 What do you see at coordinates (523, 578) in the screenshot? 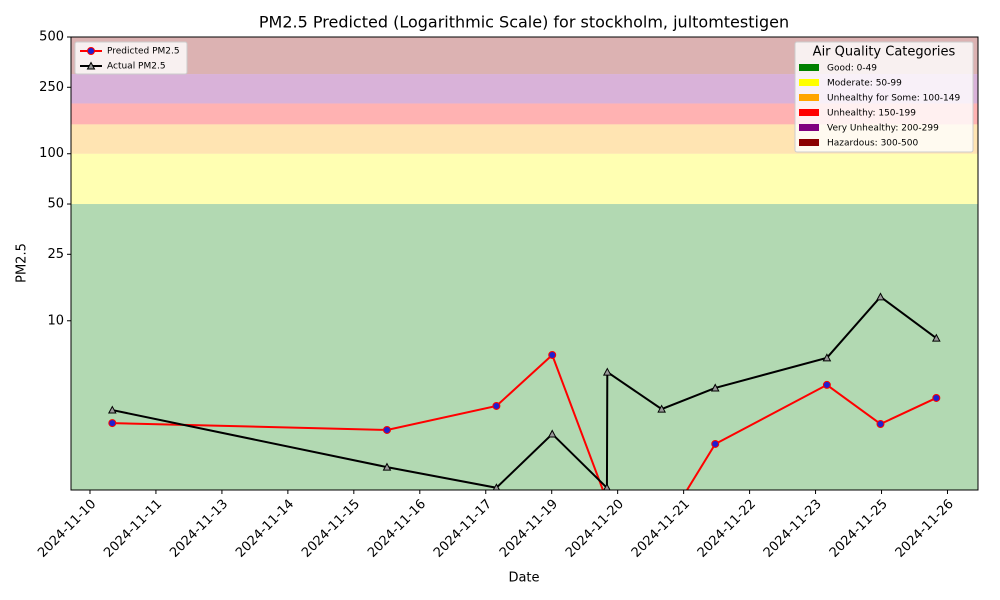
I see `x-axis-label: Date` at bounding box center [523, 578].